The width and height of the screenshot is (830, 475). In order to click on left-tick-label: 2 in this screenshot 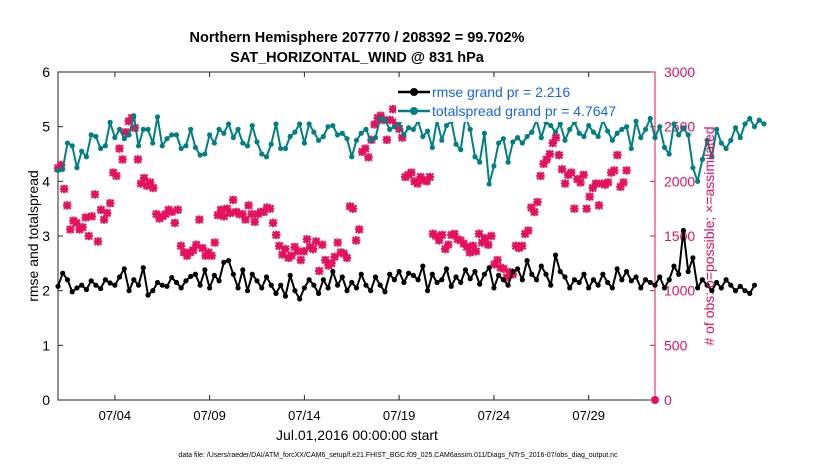, I will do `click(46, 291)`.